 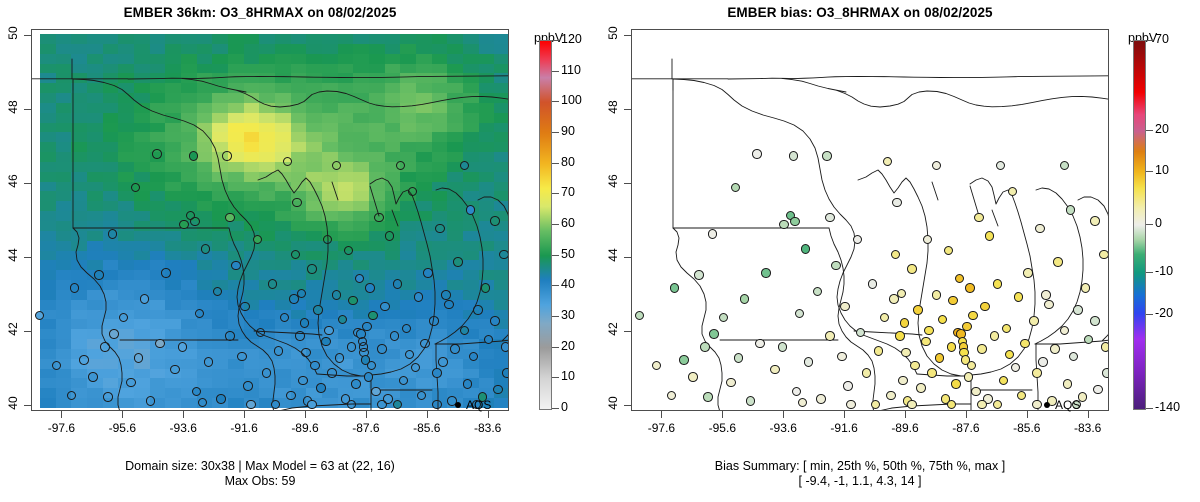 I want to click on colorbar-tick-label: 110, so click(x=571, y=69).